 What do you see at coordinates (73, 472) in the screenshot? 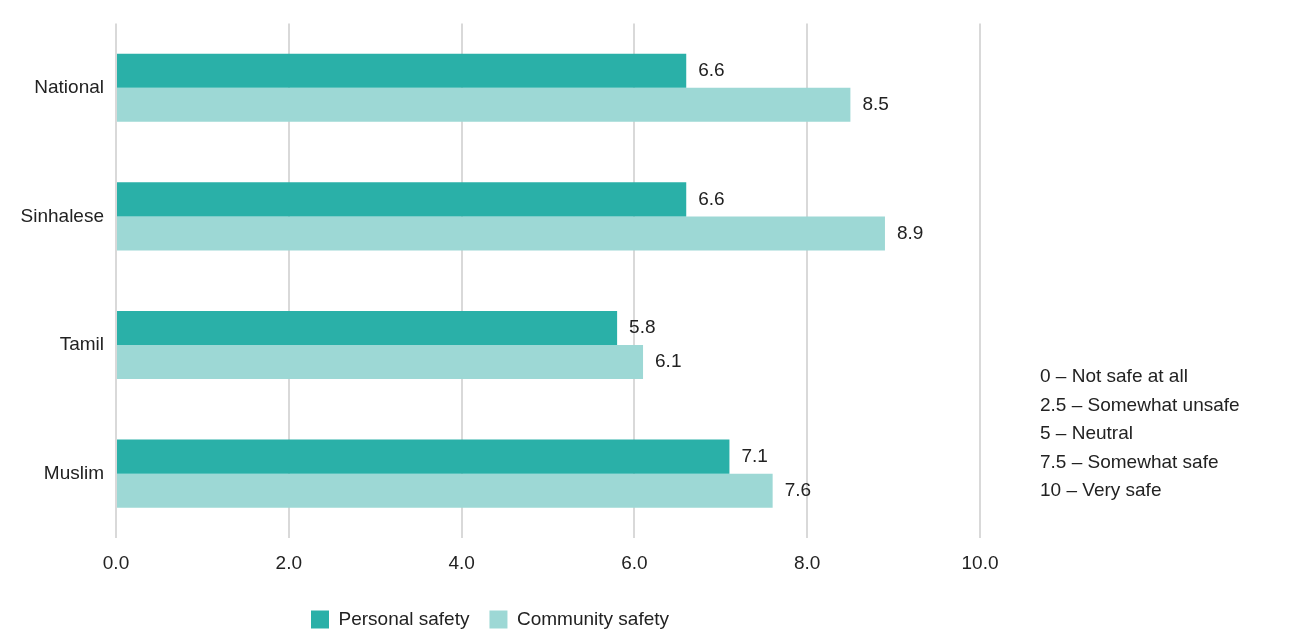
I see `y-tick-label: Muslim` at bounding box center [73, 472].